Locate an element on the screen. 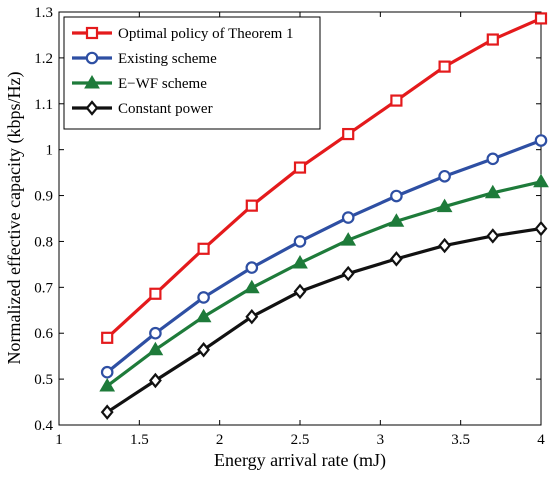  x-tick-label: 3 is located at coordinates (381, 440).